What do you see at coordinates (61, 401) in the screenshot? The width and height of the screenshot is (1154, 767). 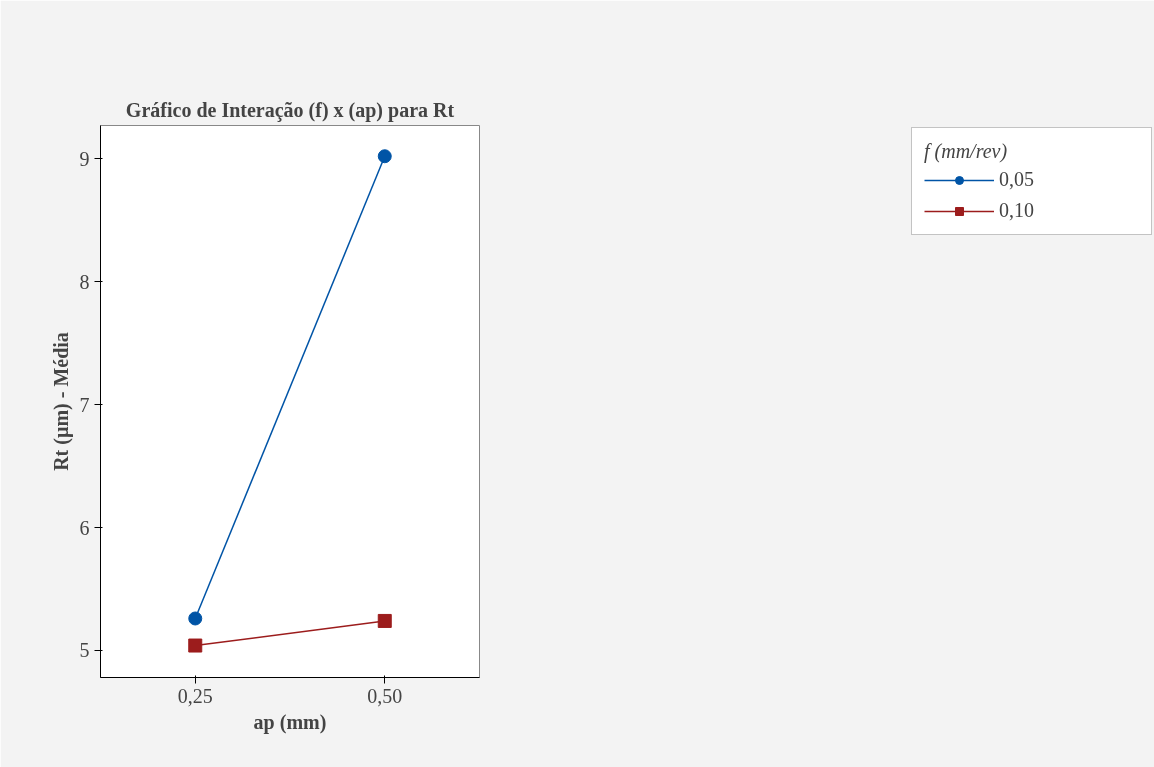 I see `y-axis-title: Rt (µm) - Média` at bounding box center [61, 401].